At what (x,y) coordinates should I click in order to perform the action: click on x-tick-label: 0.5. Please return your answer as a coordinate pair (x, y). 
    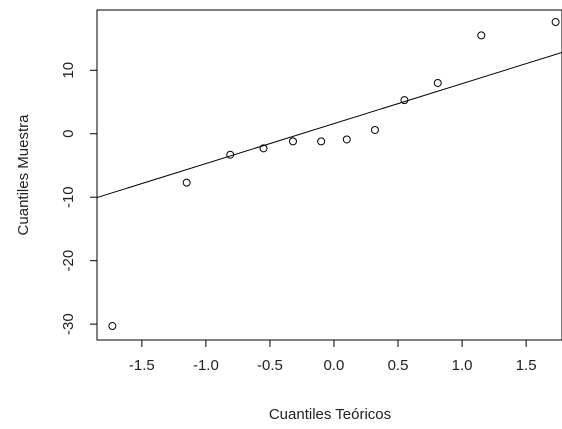
    Looking at the image, I should click on (398, 365).